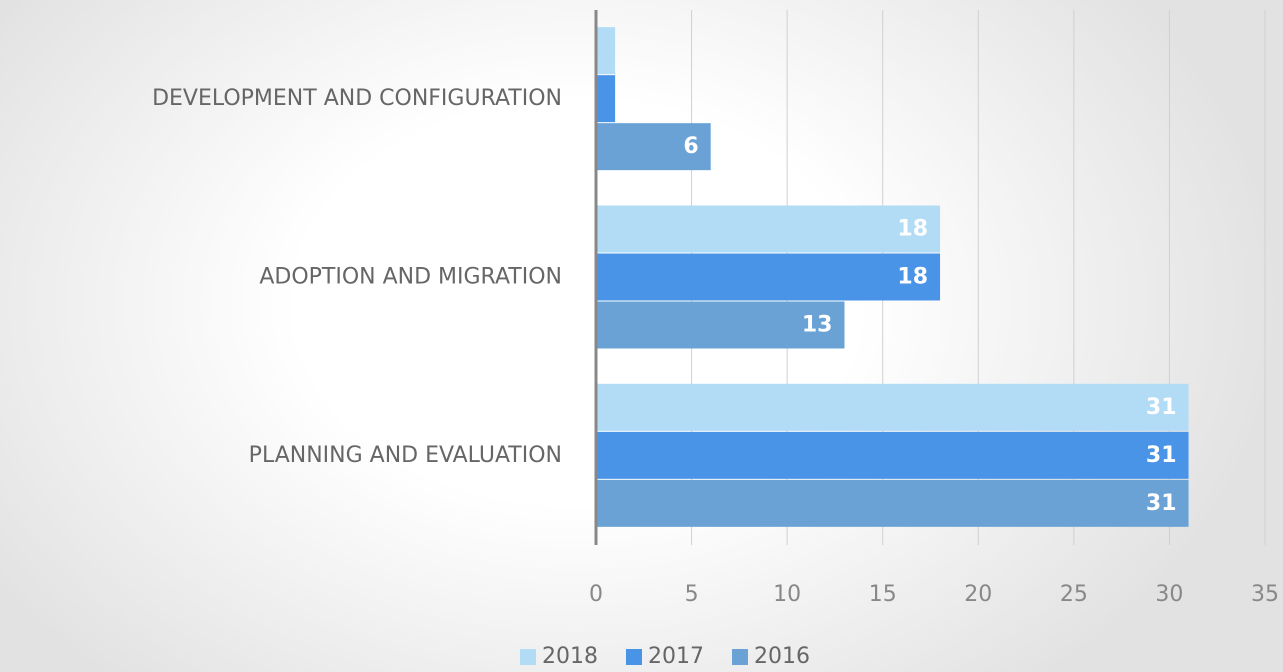 The width and height of the screenshot is (1283, 672). Describe the element at coordinates (410, 277) in the screenshot. I see `category-label: ADOPTION AND MIGRATION` at that location.